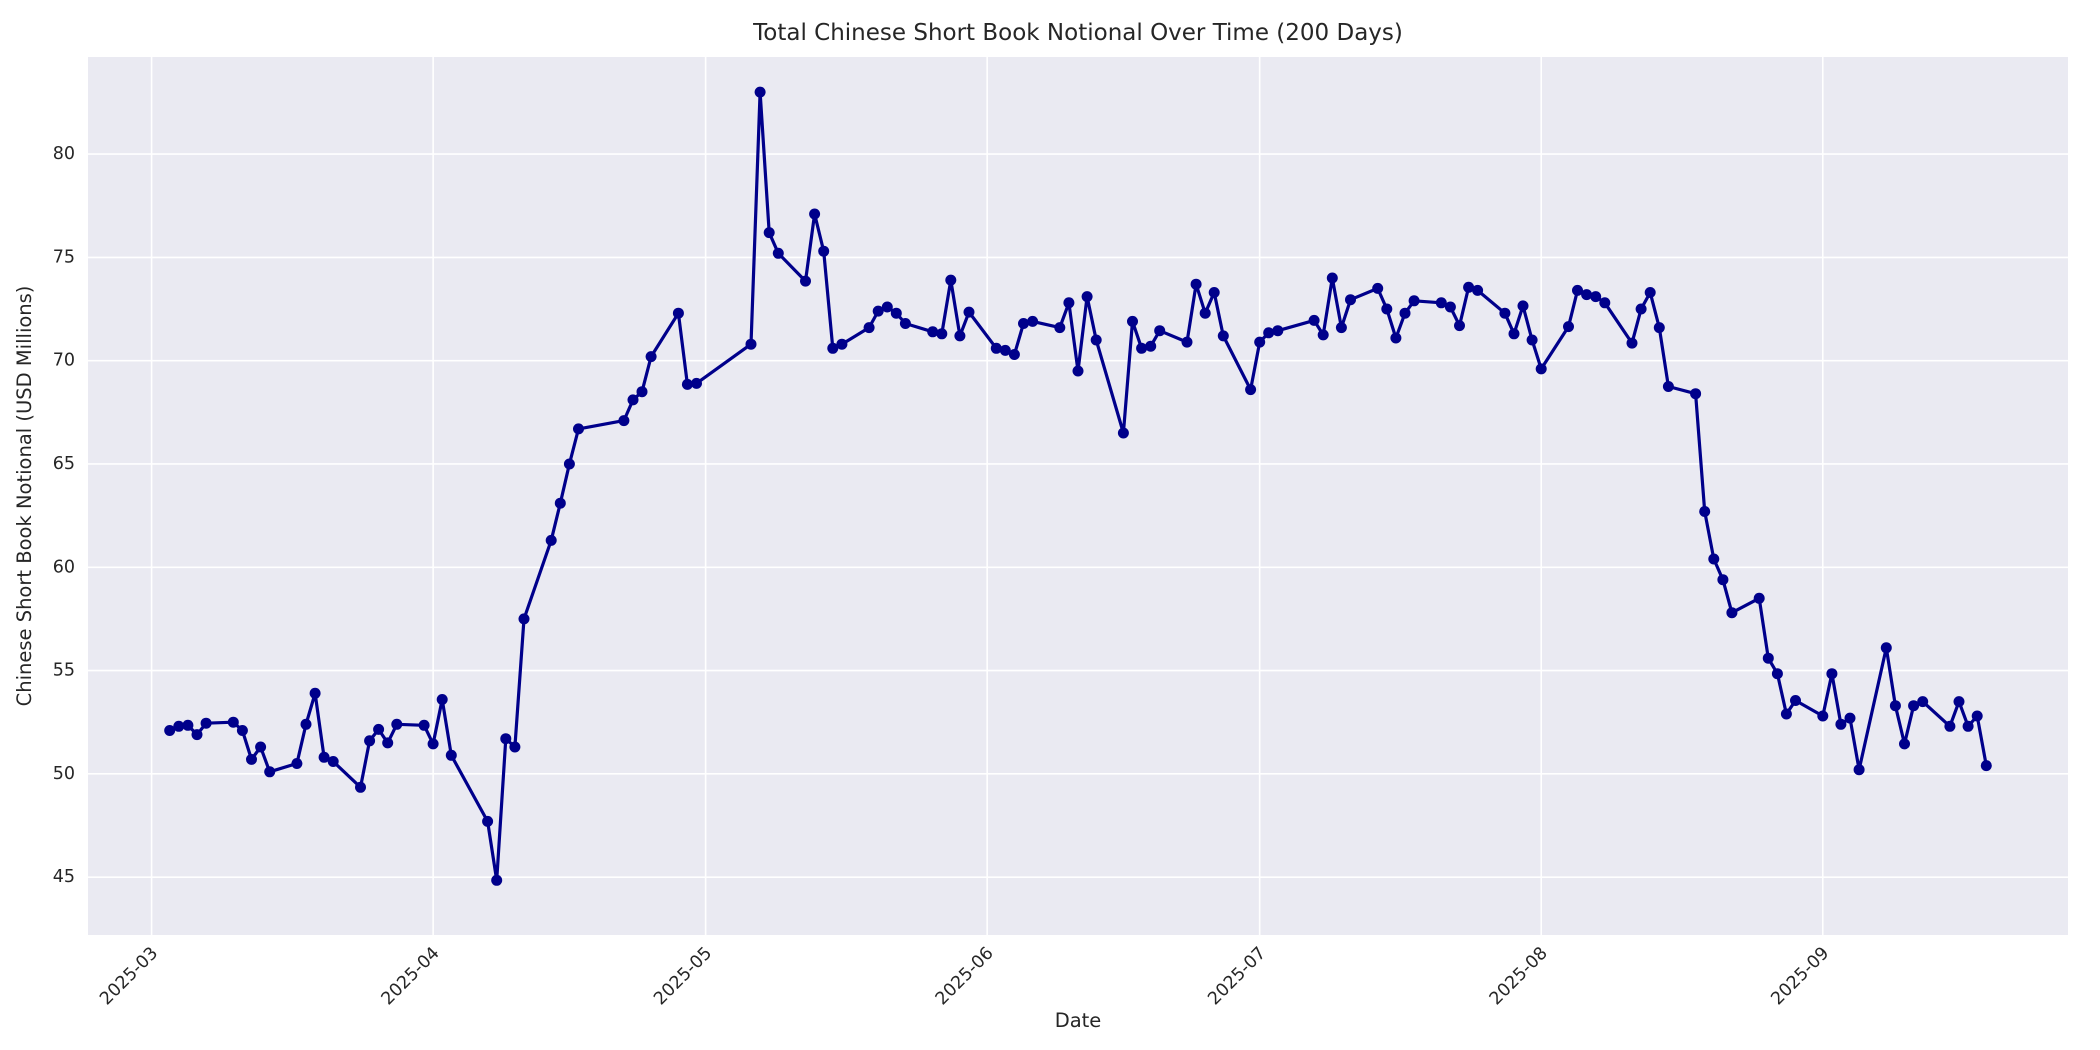 This screenshot has height=1050, width=2100. I want to click on x-tick-label: 2025-07, so click(1237, 976).